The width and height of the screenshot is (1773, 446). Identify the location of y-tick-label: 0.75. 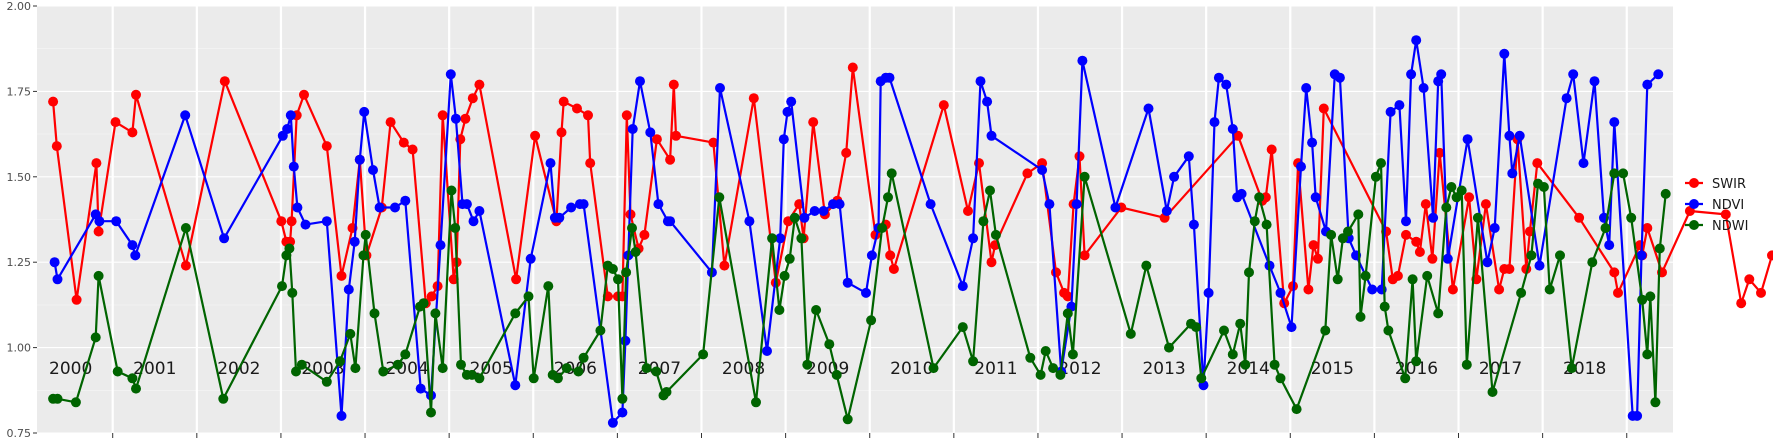
(19, 433).